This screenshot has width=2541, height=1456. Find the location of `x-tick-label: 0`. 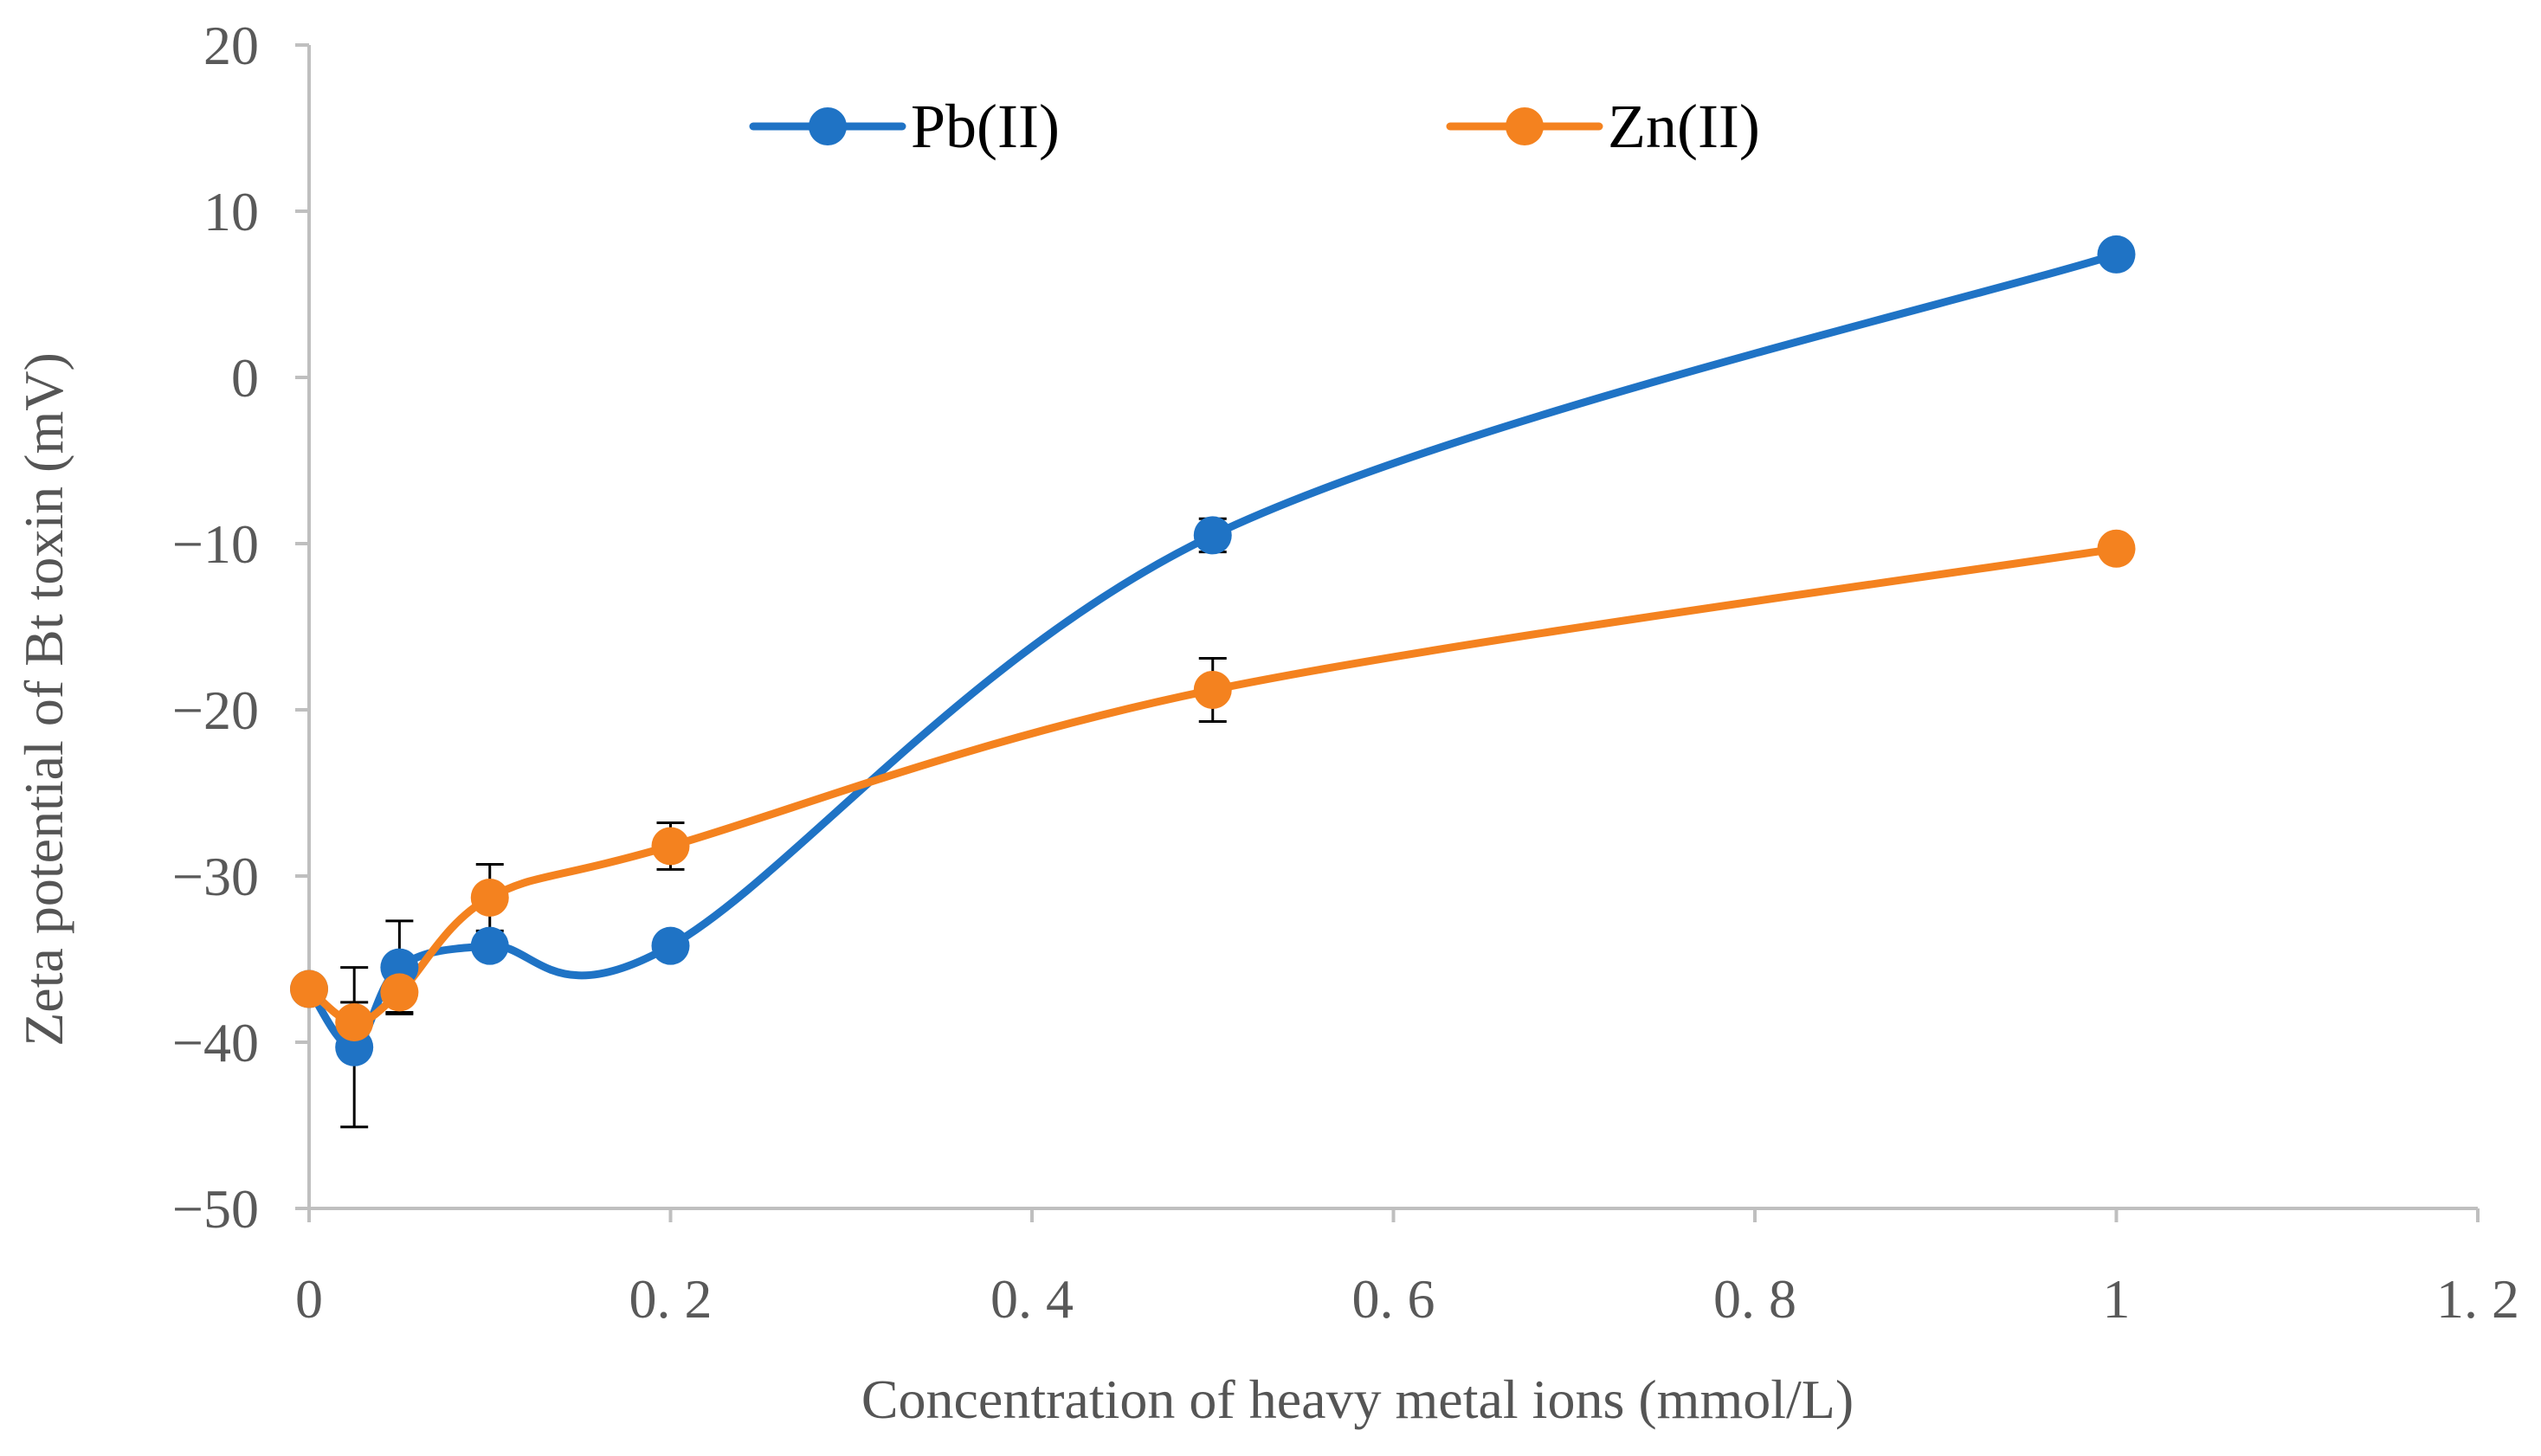

x-tick-label: 0 is located at coordinates (309, 1299).